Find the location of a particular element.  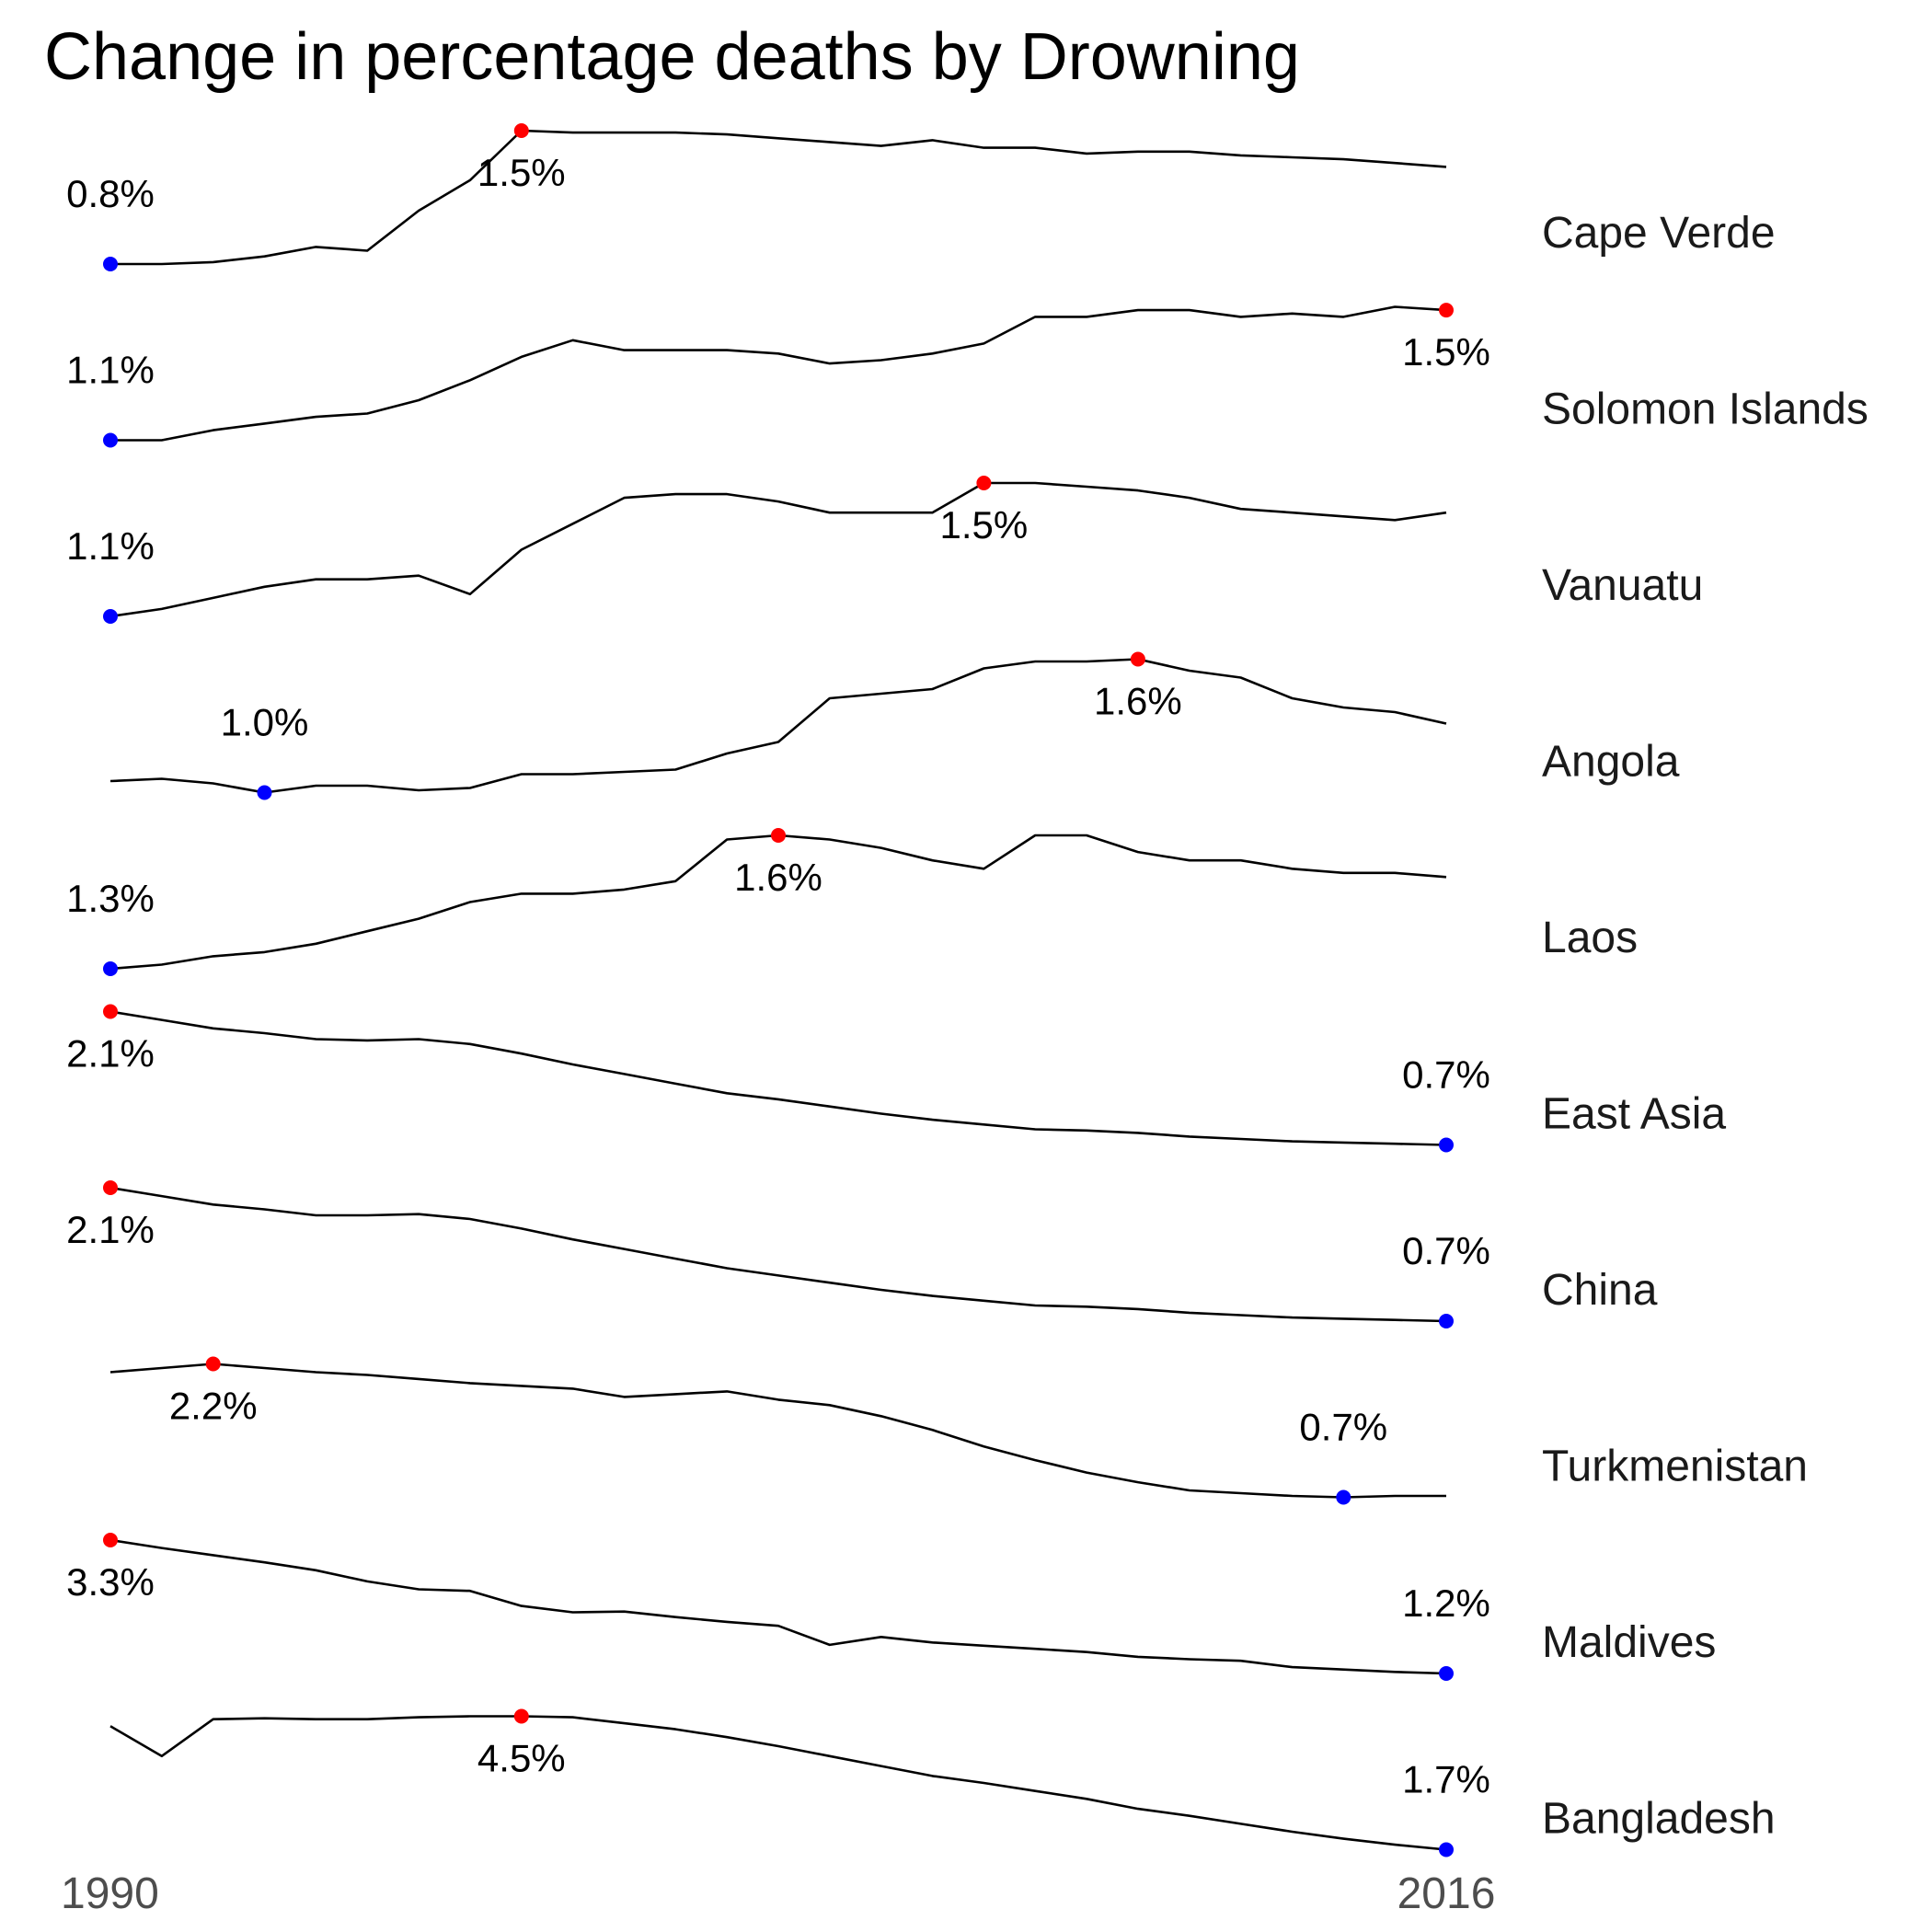

x-axis-end-label: 2016 is located at coordinates (1446, 1893).